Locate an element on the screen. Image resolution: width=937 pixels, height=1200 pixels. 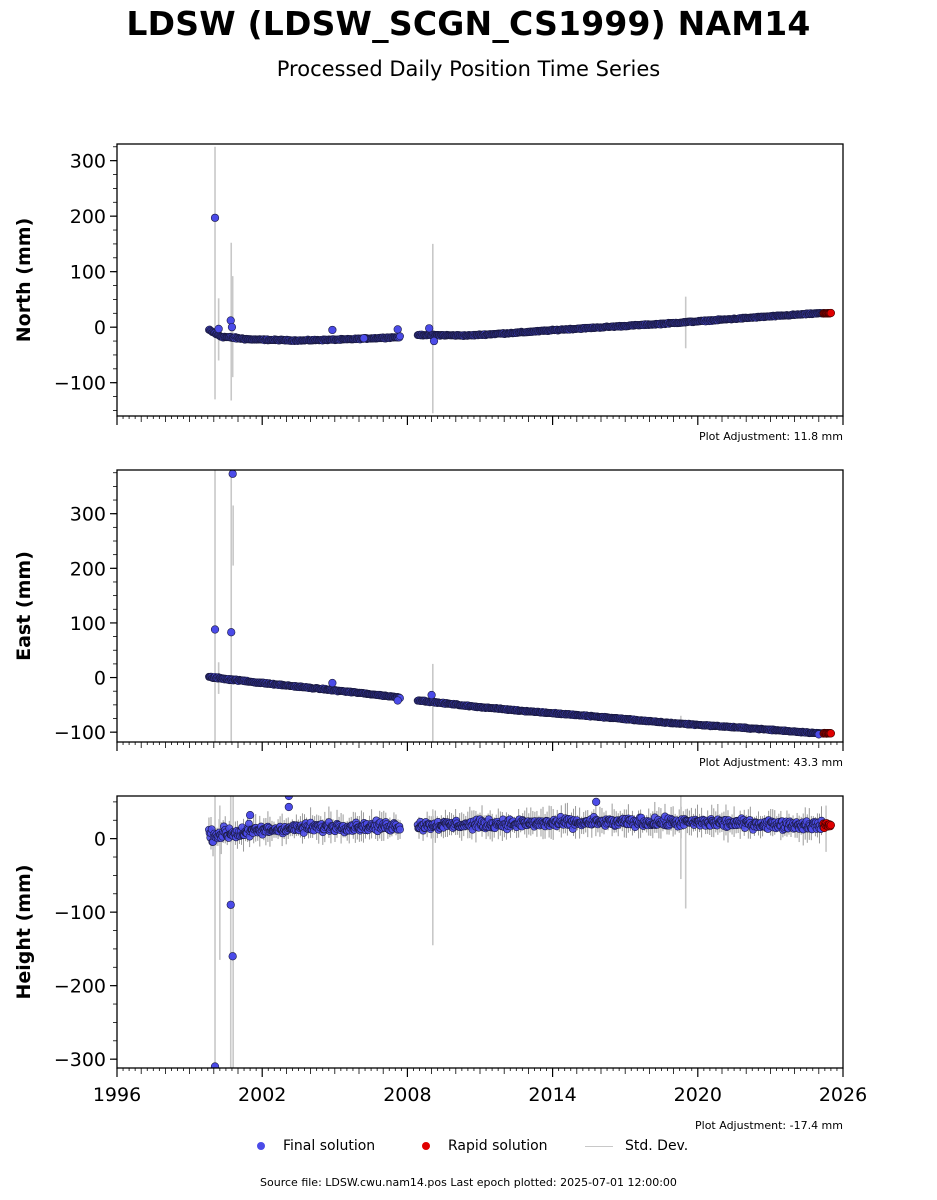
y-tick-label: −300 is located at coordinates (80, 1060).